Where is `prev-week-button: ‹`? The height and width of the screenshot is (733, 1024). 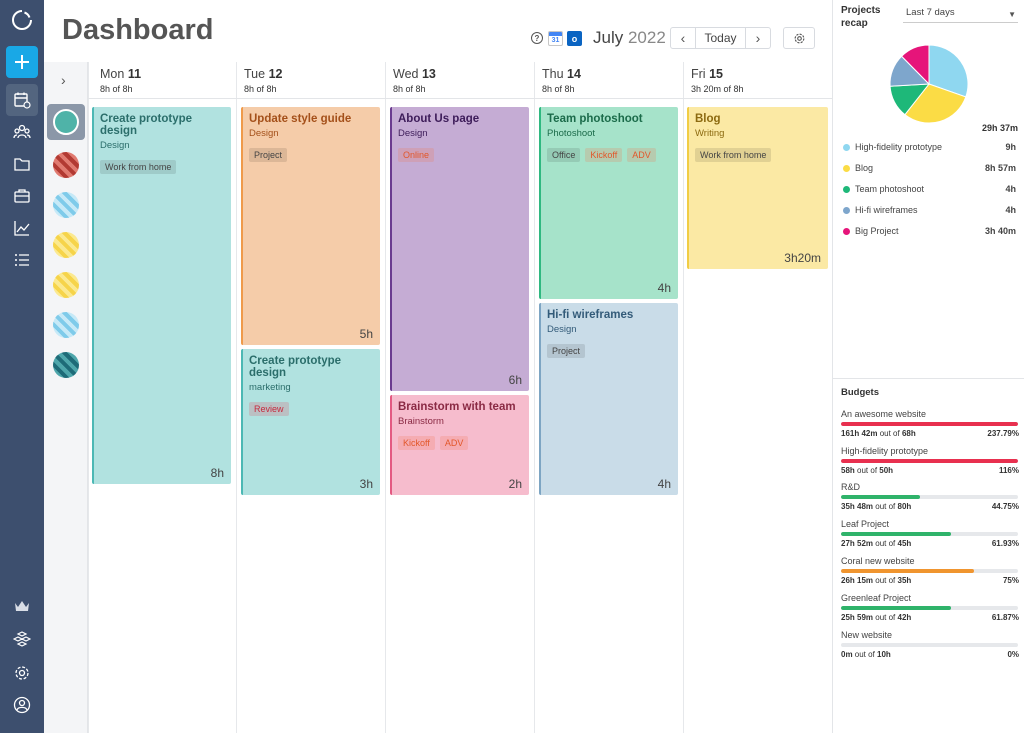
prev-week-button: ‹ is located at coordinates (683, 38).